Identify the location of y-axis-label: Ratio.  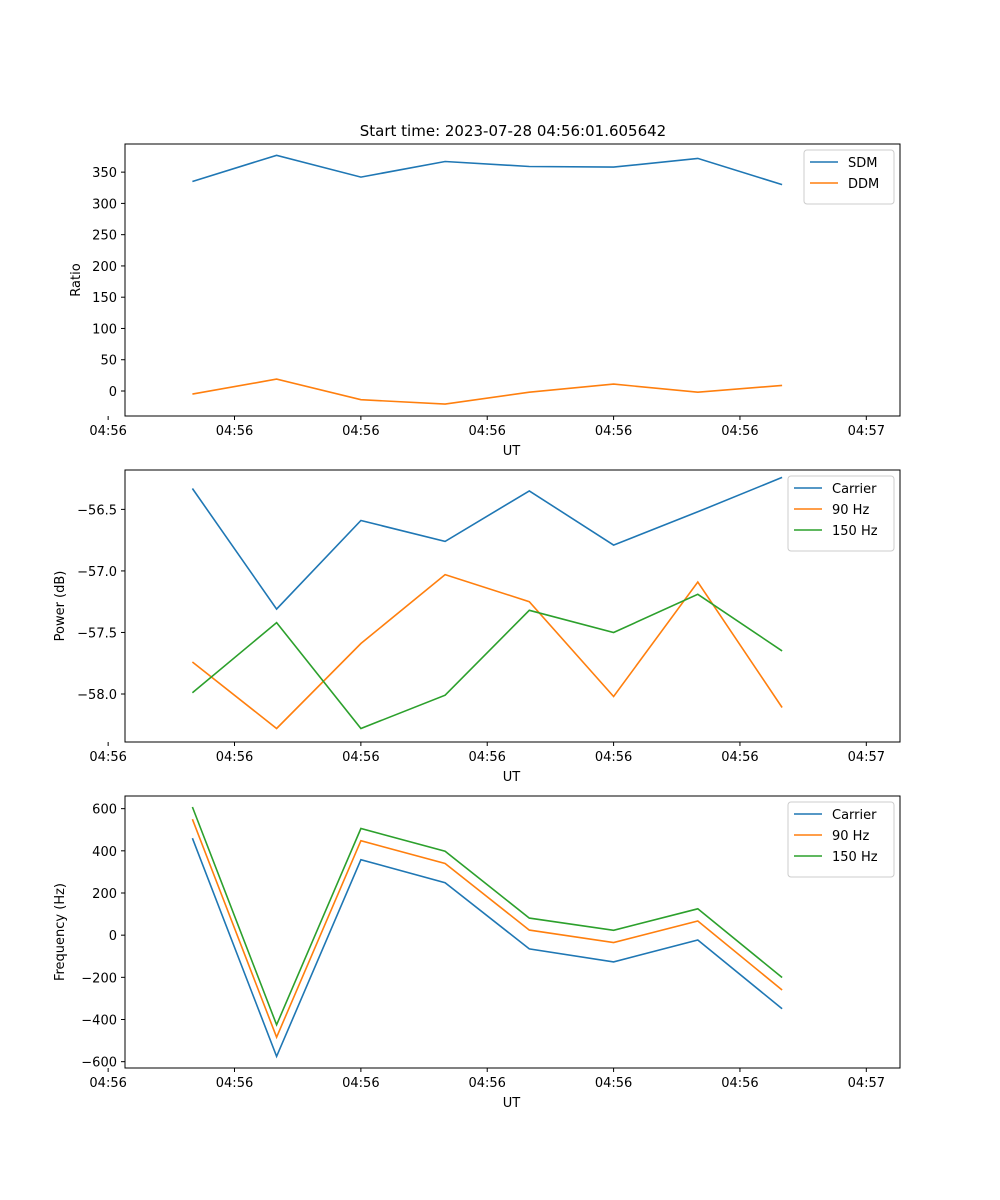
(76, 279).